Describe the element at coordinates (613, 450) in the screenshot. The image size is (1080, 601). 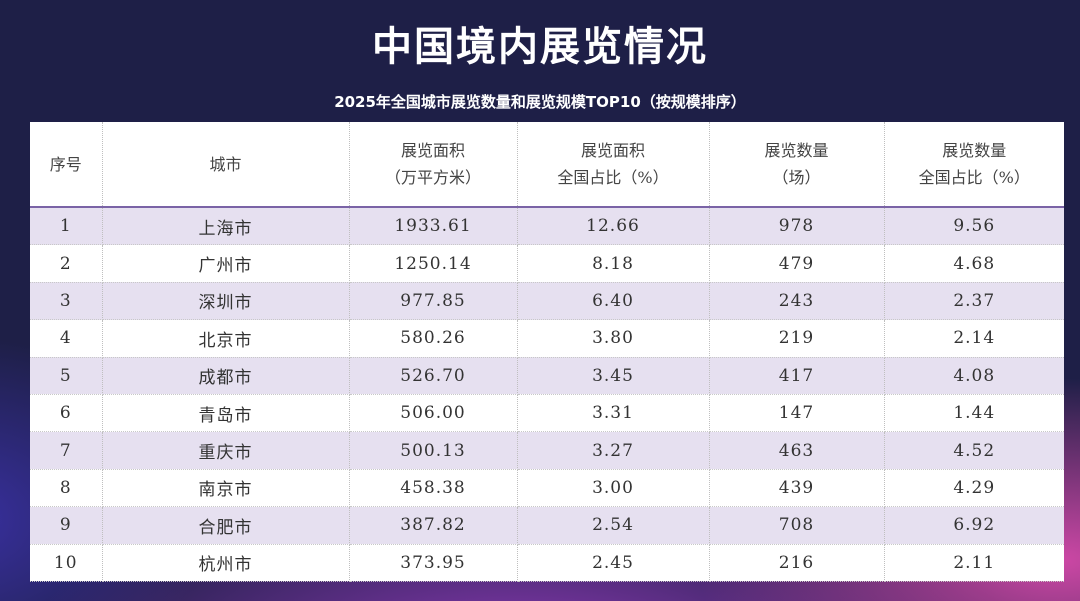
I see `cell-area-share: 3.27` at that location.